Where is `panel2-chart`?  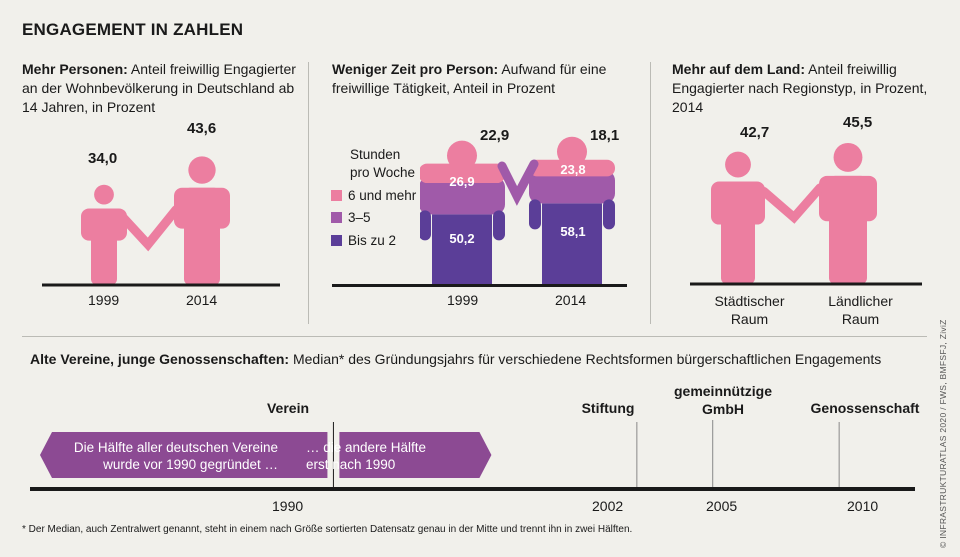 panel2-chart is located at coordinates (517, 210).